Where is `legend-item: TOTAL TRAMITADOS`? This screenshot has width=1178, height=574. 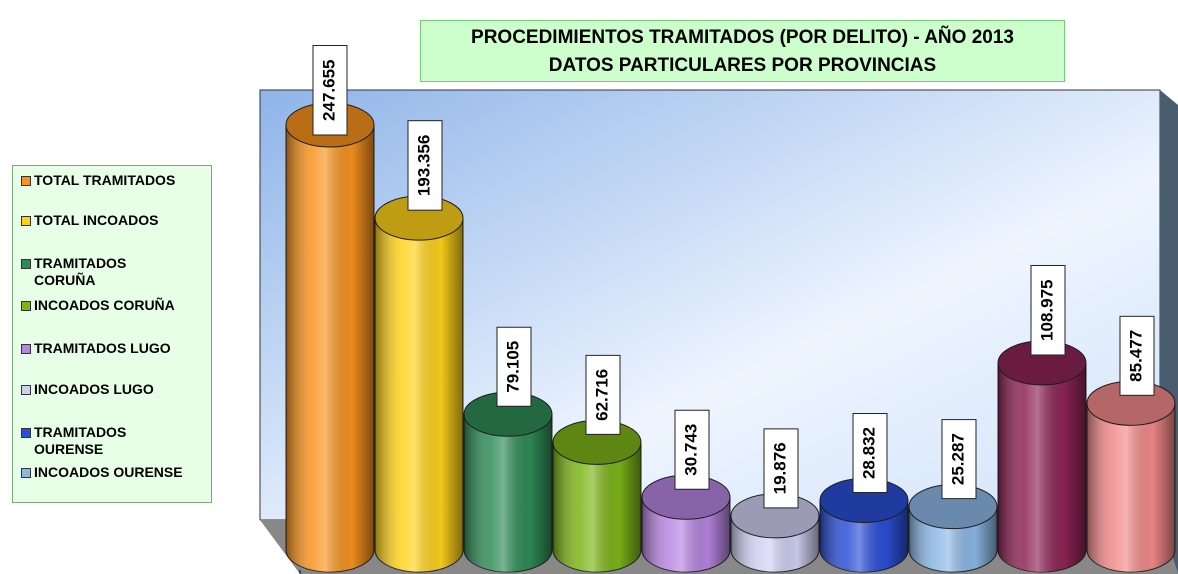 legend-item: TOTAL TRAMITADOS is located at coordinates (120, 180).